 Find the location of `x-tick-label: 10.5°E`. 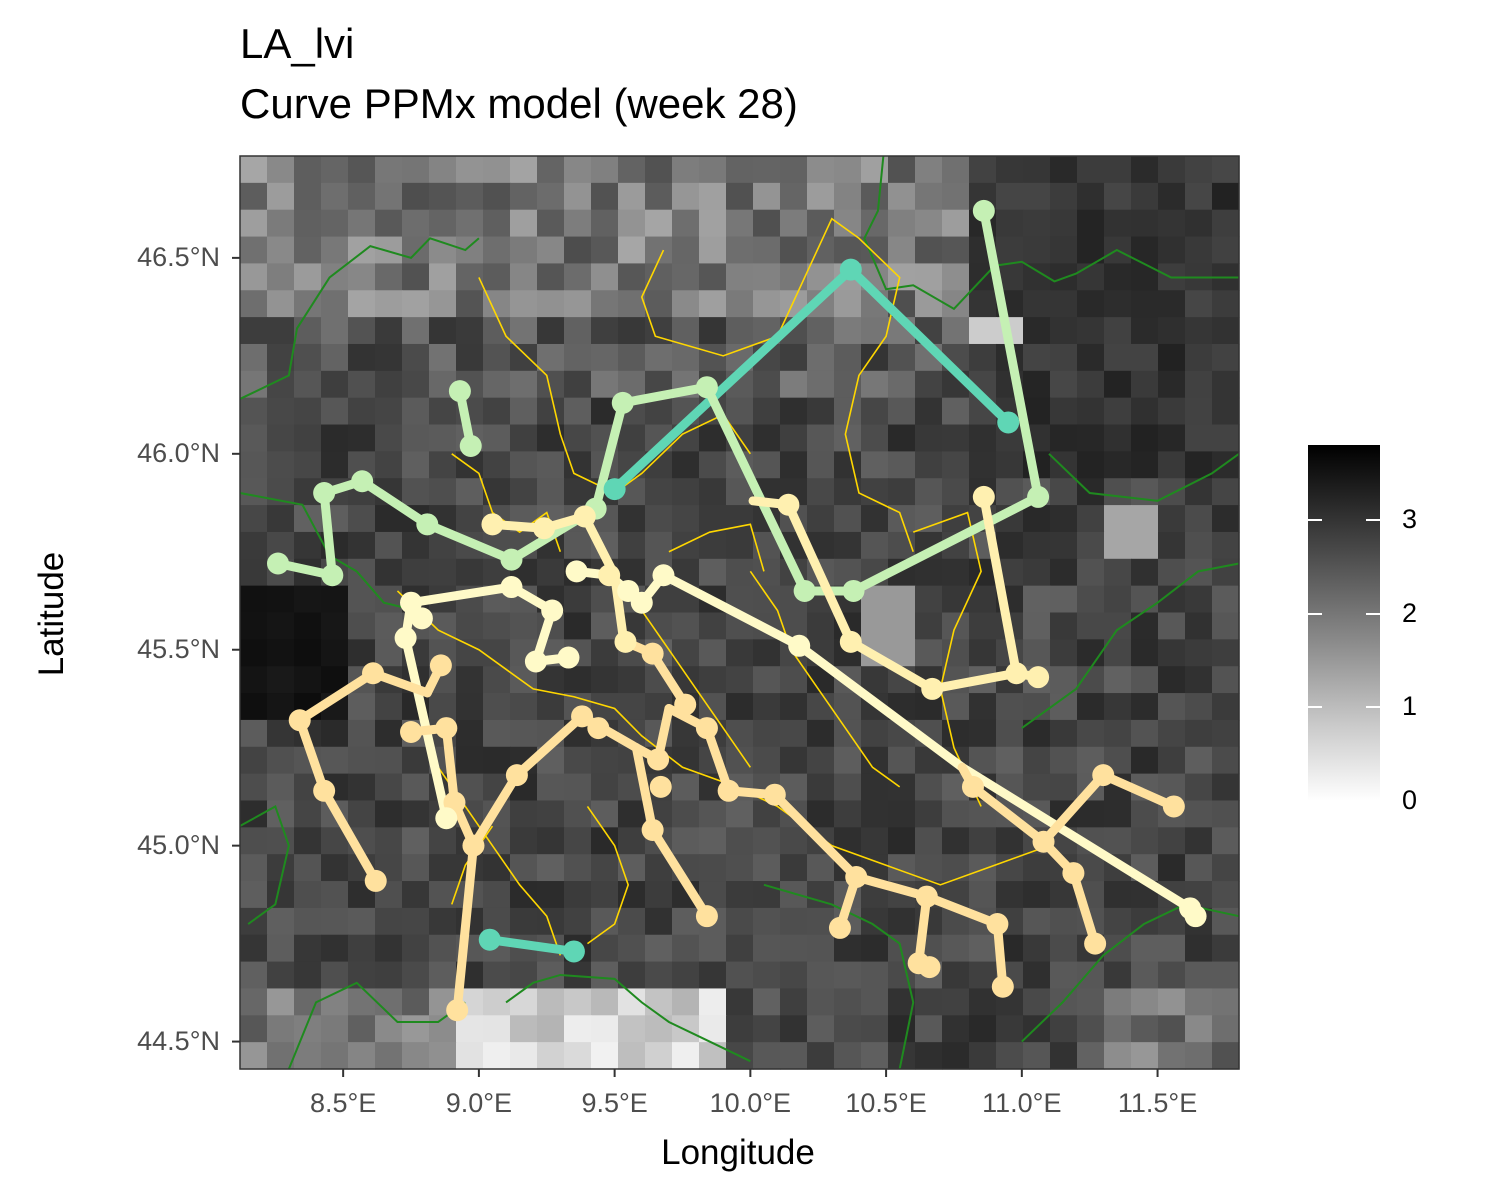

x-tick-label: 10.5°E is located at coordinates (886, 1103).